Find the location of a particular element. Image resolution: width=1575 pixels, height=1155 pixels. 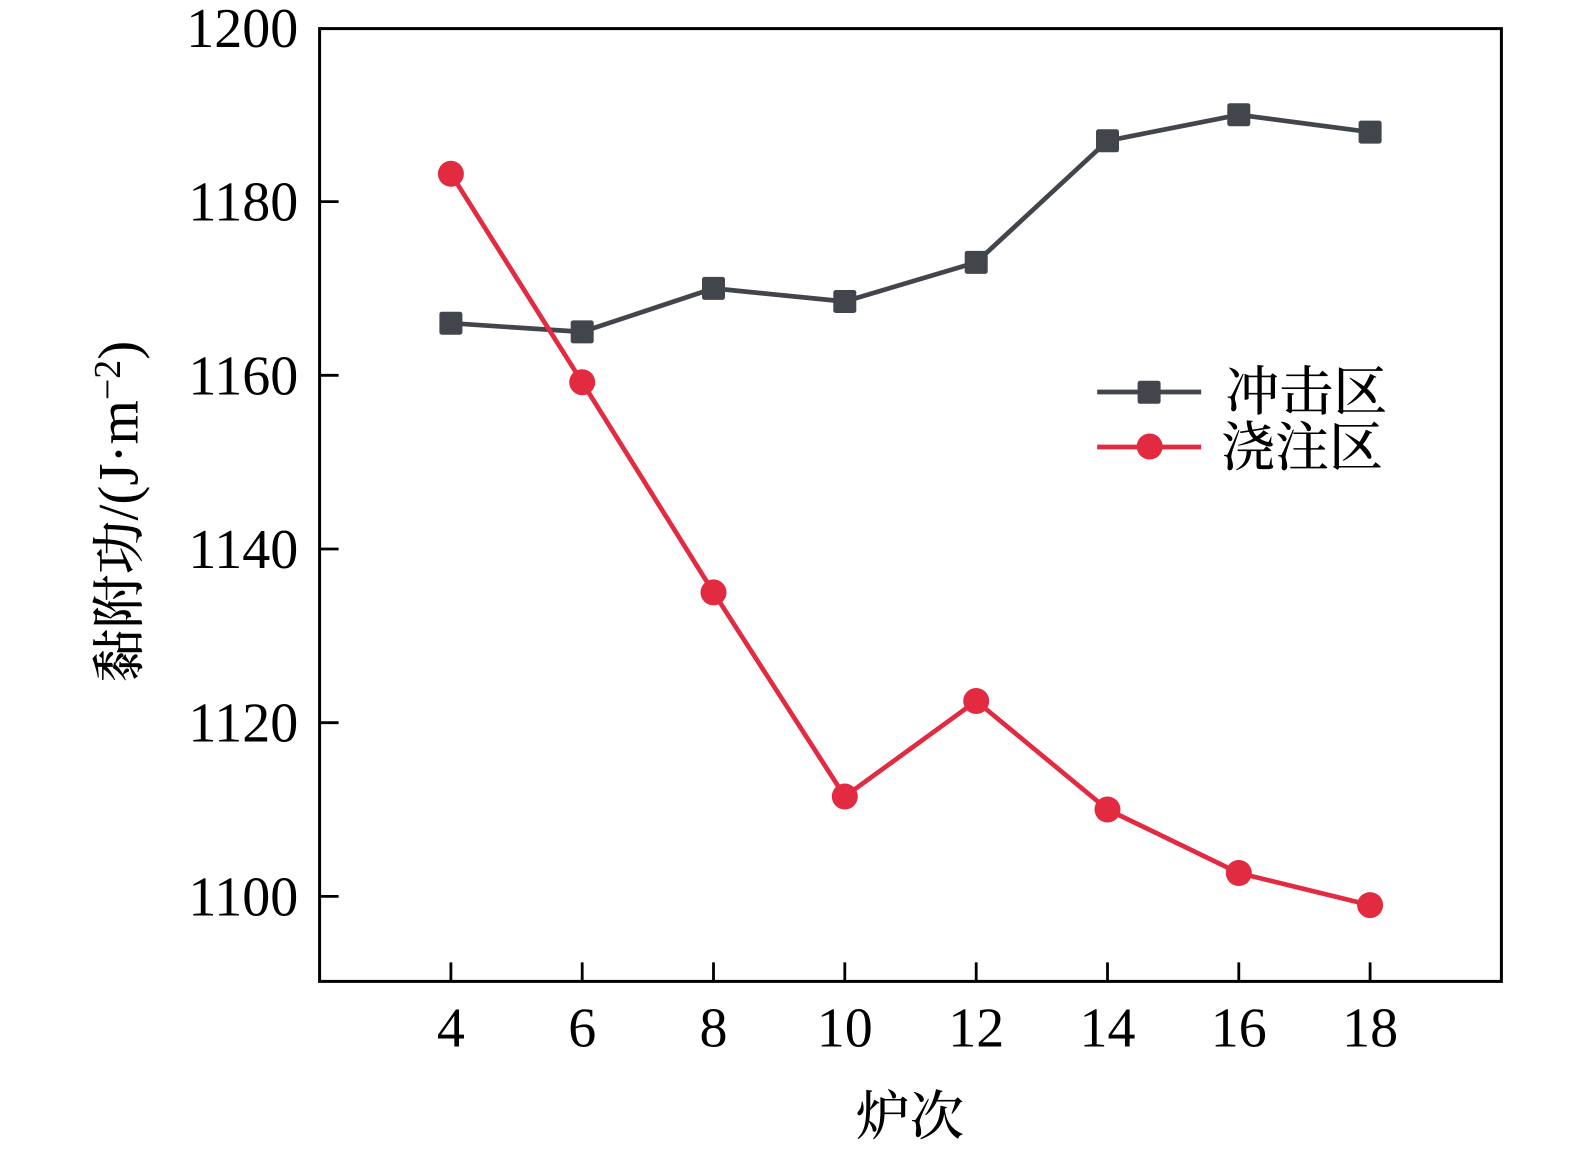

svg-text: 14 is located at coordinates (1108, 1029).